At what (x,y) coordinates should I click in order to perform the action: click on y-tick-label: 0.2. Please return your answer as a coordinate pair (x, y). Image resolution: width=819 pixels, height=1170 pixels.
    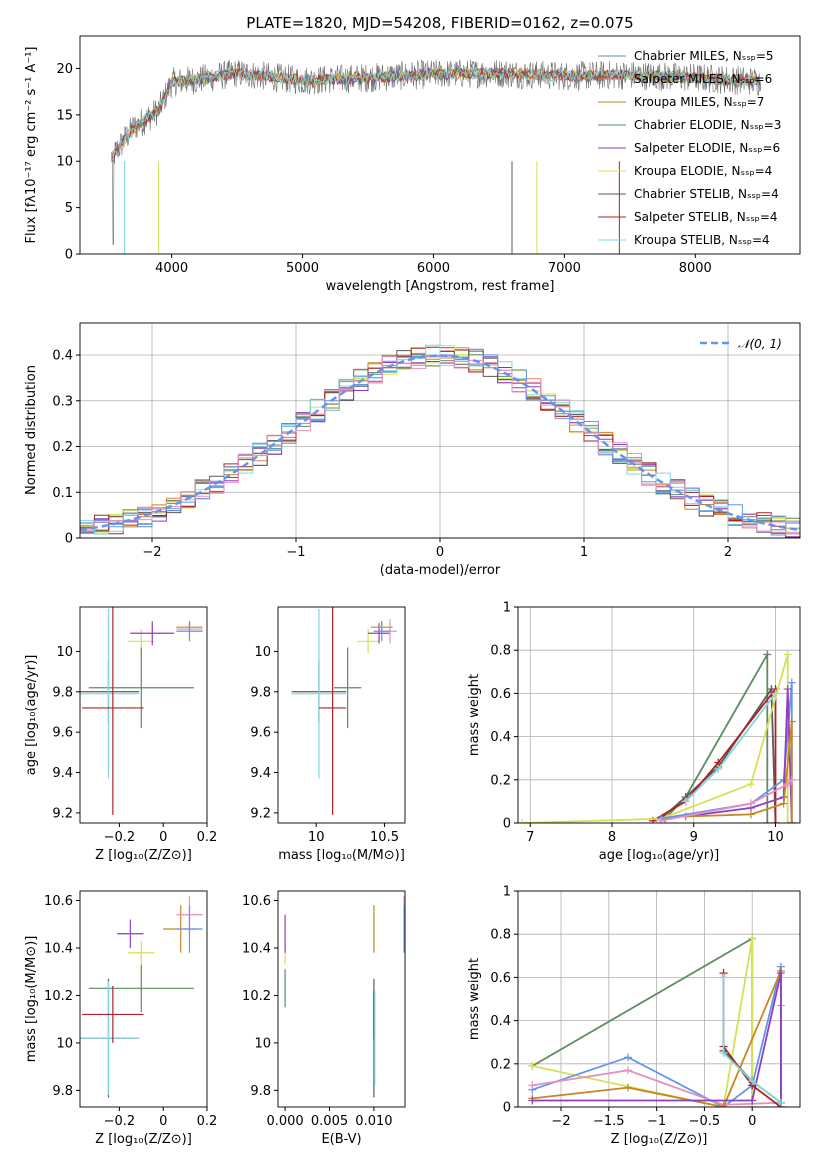
    Looking at the image, I should click on (62, 447).